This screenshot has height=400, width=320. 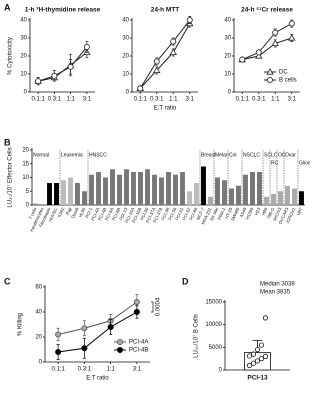 I want to click on x-tick-label: H69, so click(x=265, y=211).